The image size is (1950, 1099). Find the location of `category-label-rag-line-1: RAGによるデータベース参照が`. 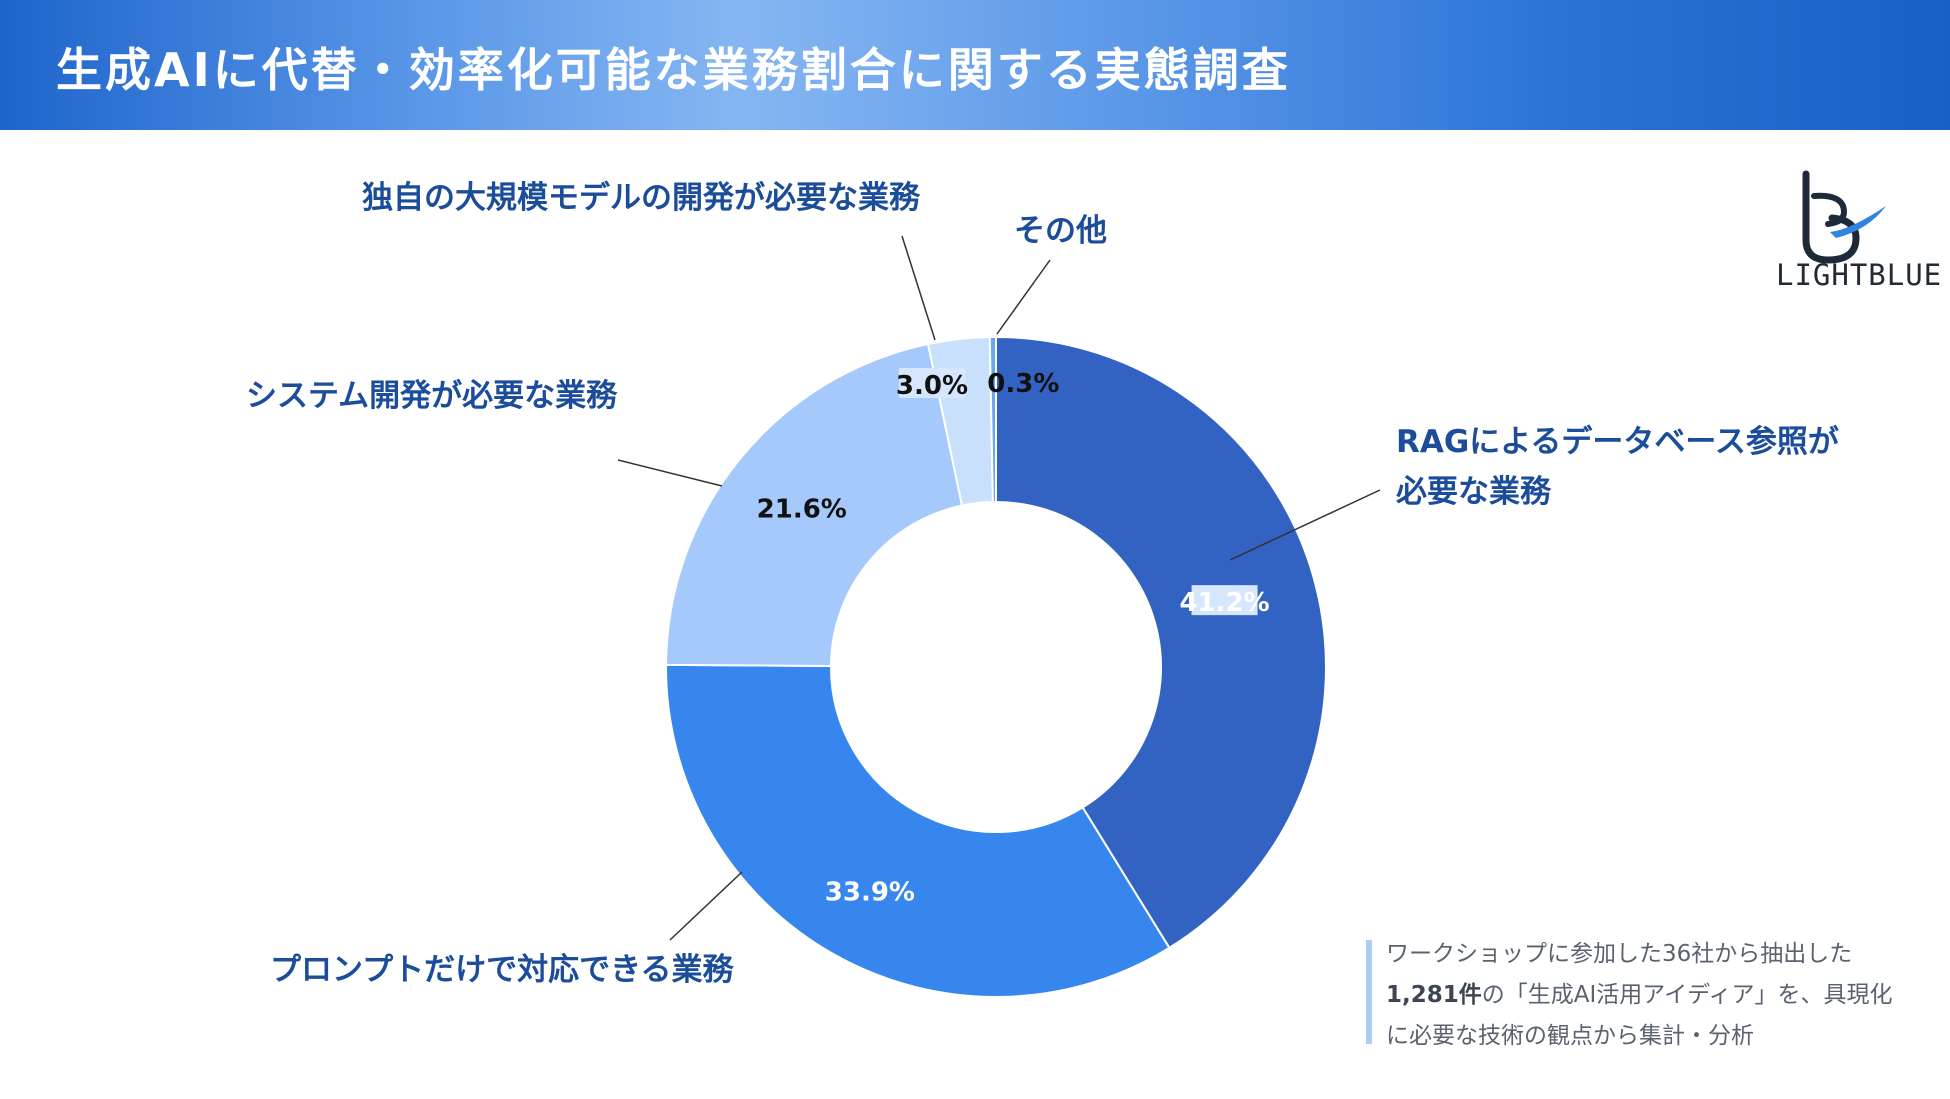

category-label-rag-line-1: RAGによるデータベース参照が is located at coordinates (1617, 442).